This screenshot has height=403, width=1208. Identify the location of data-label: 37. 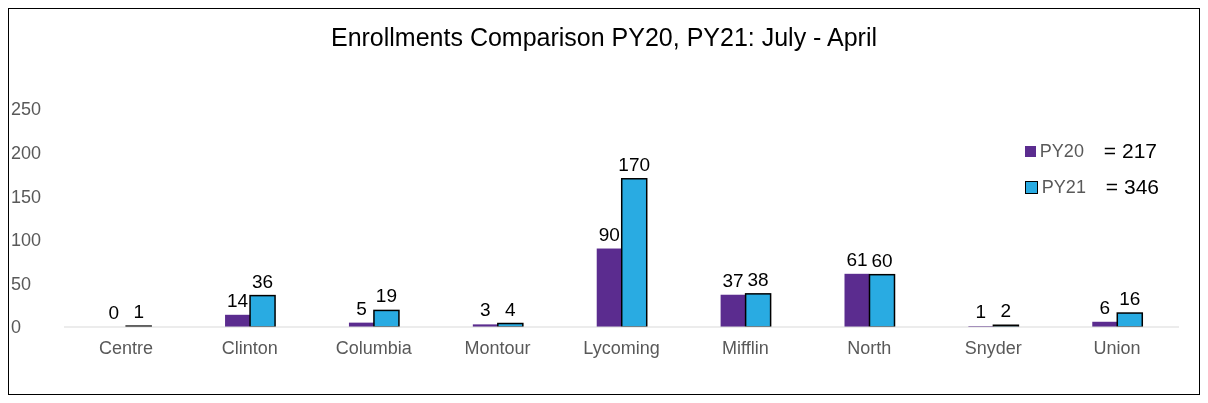
(733, 280).